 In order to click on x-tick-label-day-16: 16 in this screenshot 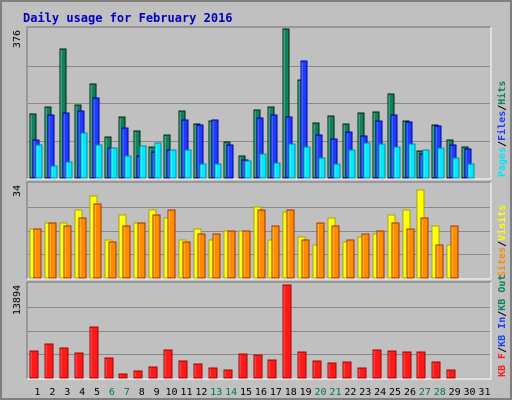, I will do `click(261, 392)`.